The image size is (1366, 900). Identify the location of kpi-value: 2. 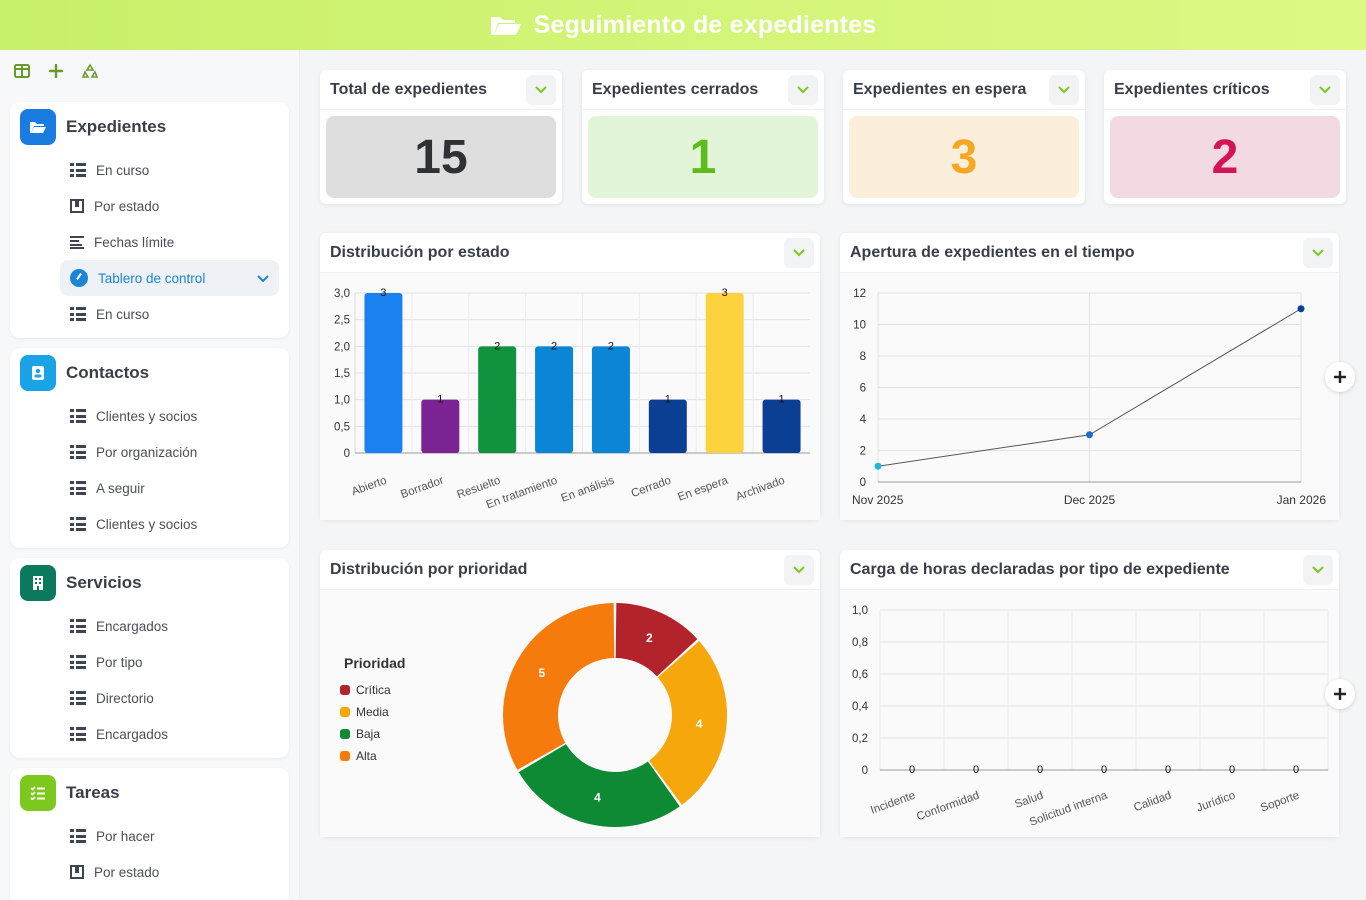
(1225, 157).